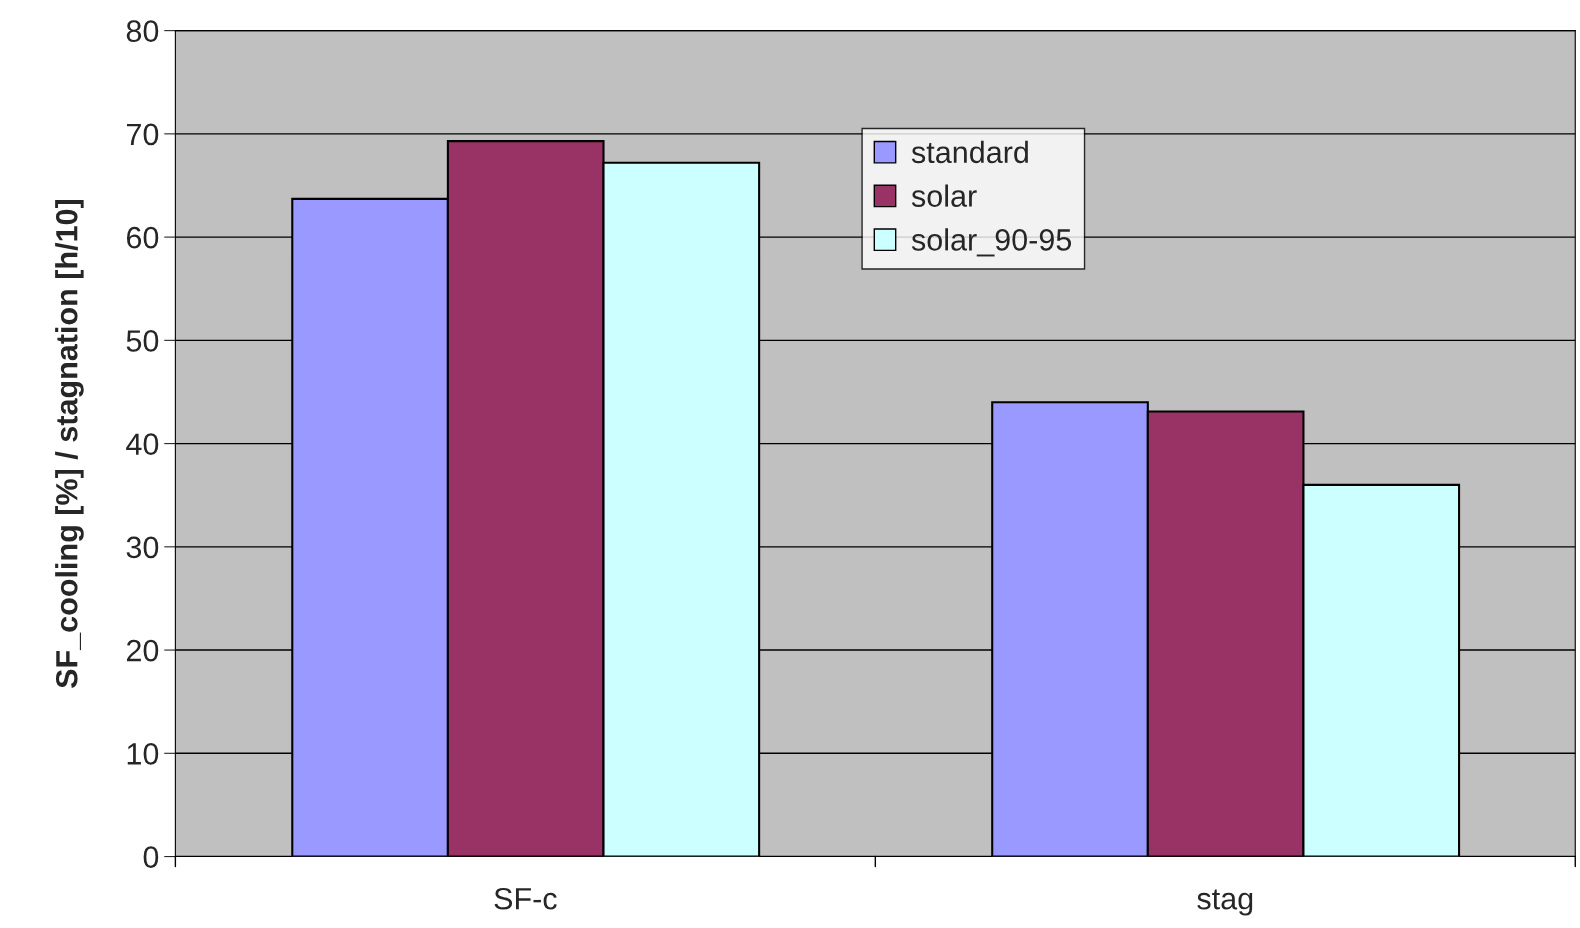 The height and width of the screenshot is (928, 1580). What do you see at coordinates (142, 341) in the screenshot?
I see `y-tick-label: 50` at bounding box center [142, 341].